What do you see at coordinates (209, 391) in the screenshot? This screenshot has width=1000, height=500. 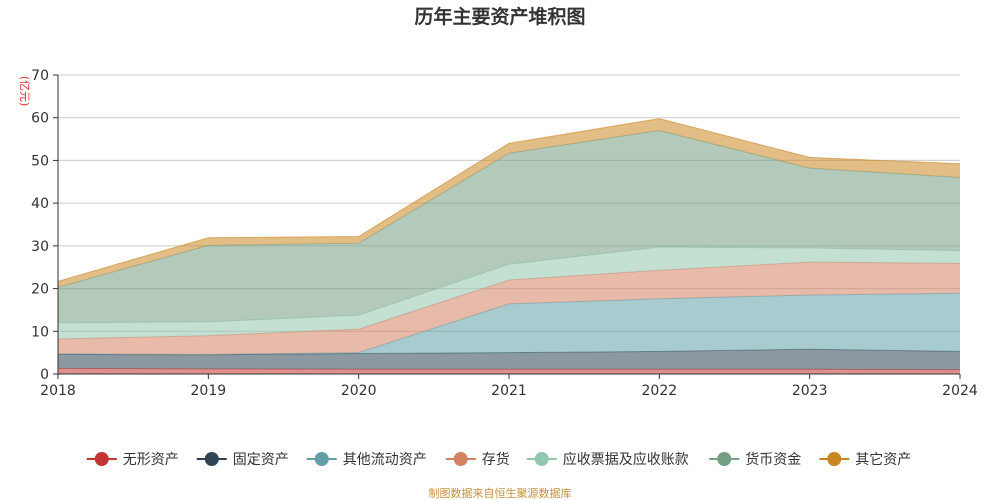 I see `x-tick-label-2019: 2019` at bounding box center [209, 391].